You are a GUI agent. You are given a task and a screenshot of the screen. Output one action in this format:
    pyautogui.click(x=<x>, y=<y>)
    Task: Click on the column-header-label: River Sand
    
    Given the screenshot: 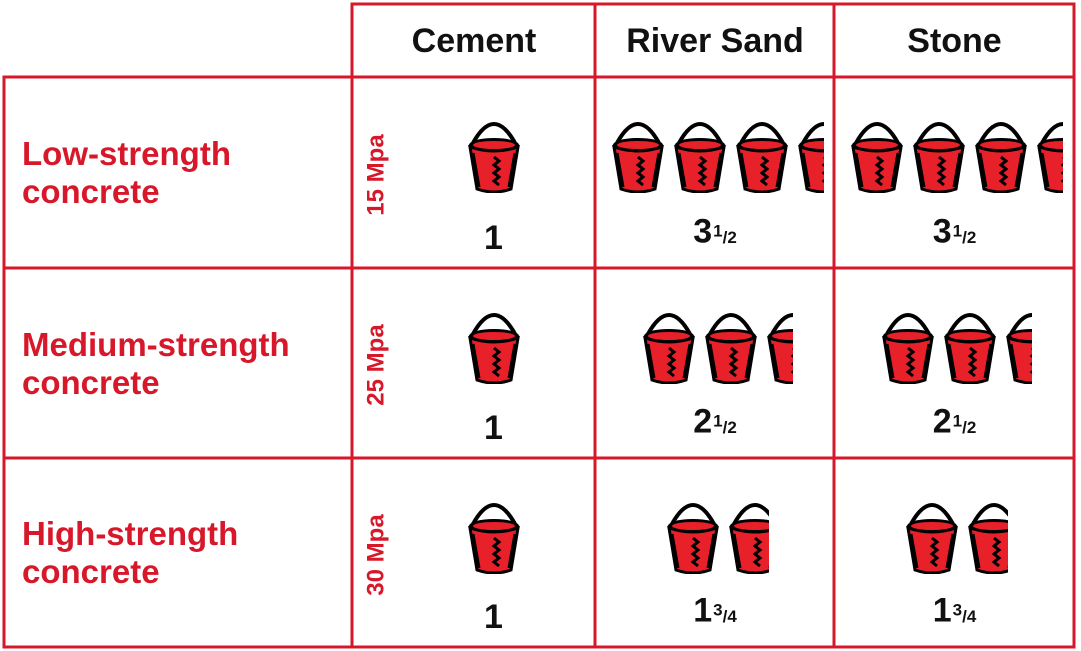 What is the action you would take?
    pyautogui.click(x=715, y=40)
    